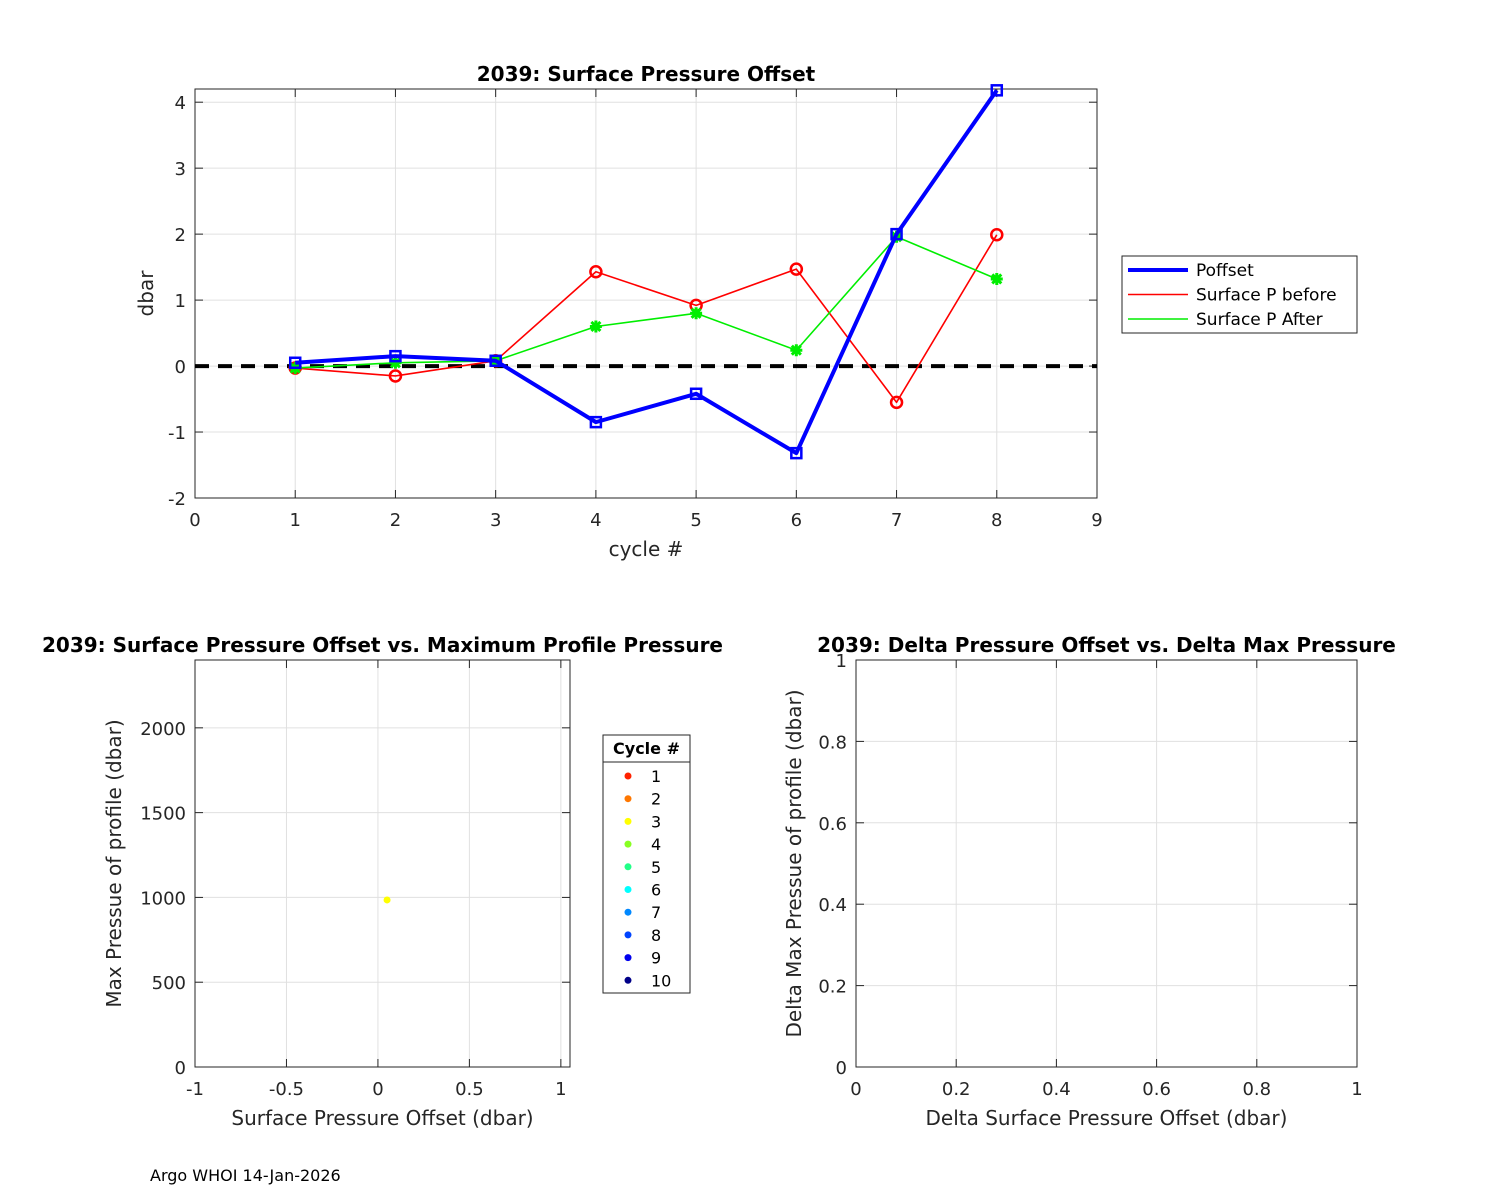 The width and height of the screenshot is (1500, 1200). I want to click on x-tick-label: 3, so click(495, 520).